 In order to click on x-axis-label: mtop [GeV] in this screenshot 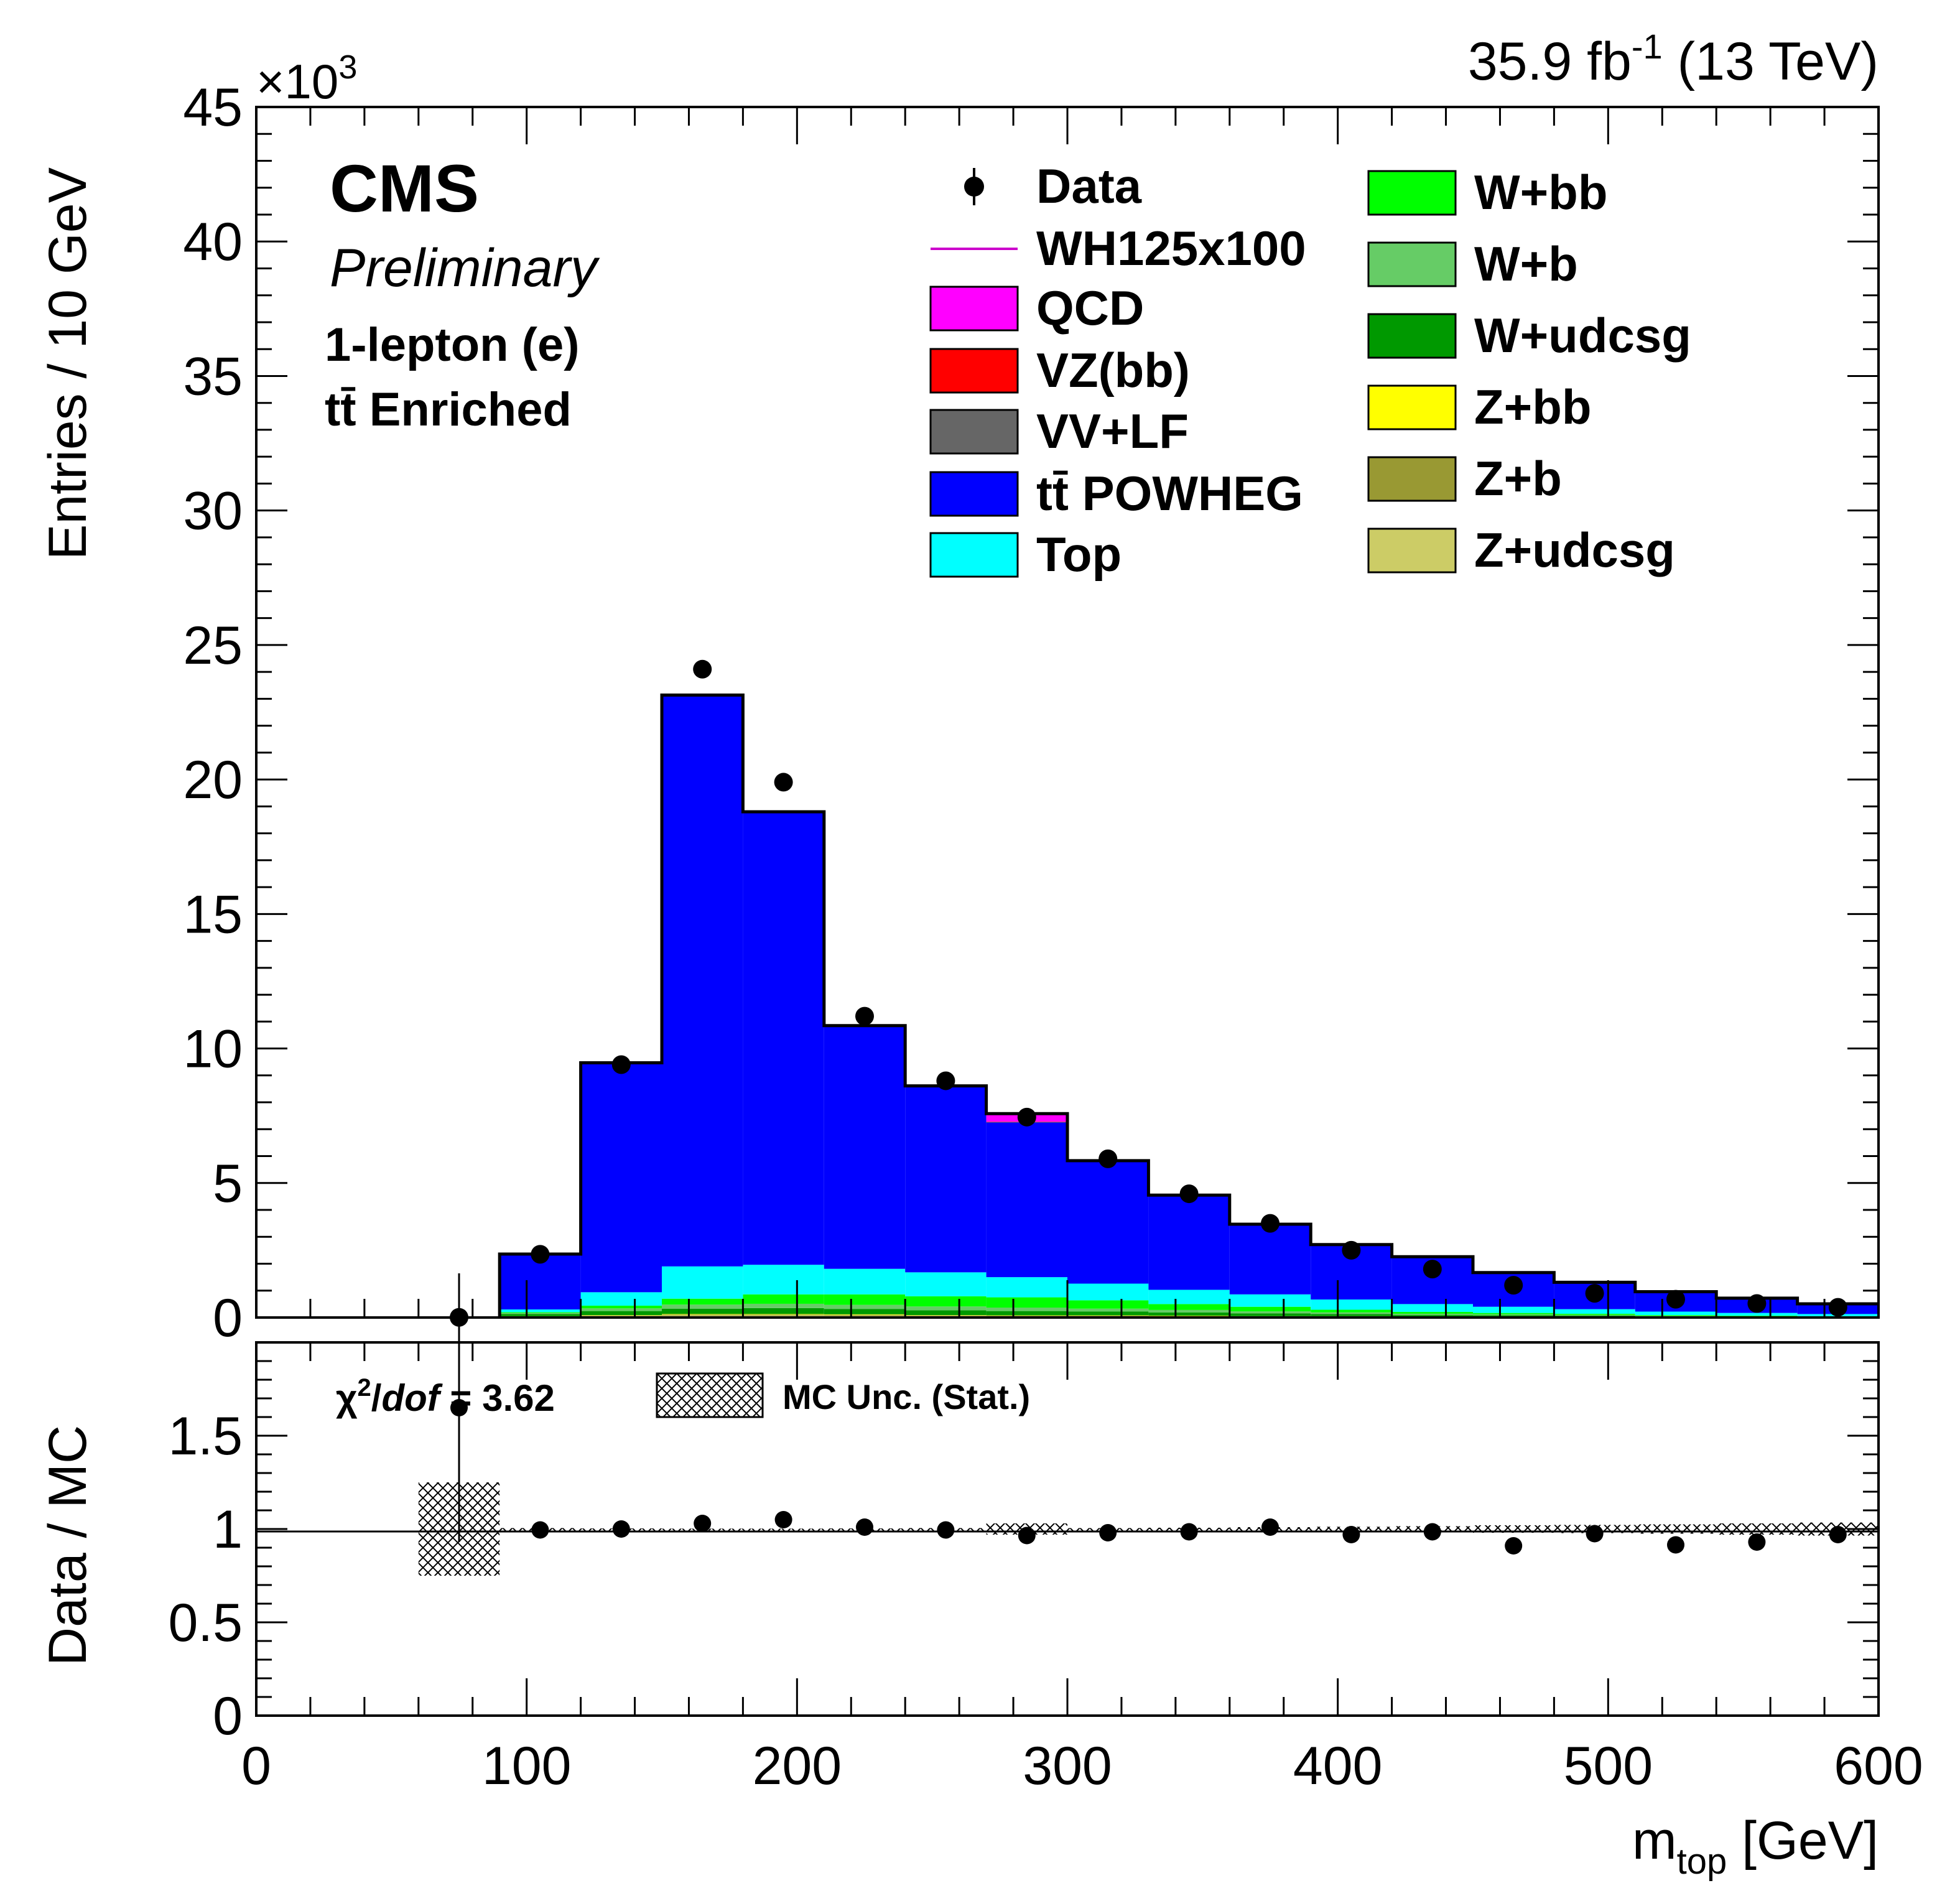, I will do `click(1755, 1846)`.